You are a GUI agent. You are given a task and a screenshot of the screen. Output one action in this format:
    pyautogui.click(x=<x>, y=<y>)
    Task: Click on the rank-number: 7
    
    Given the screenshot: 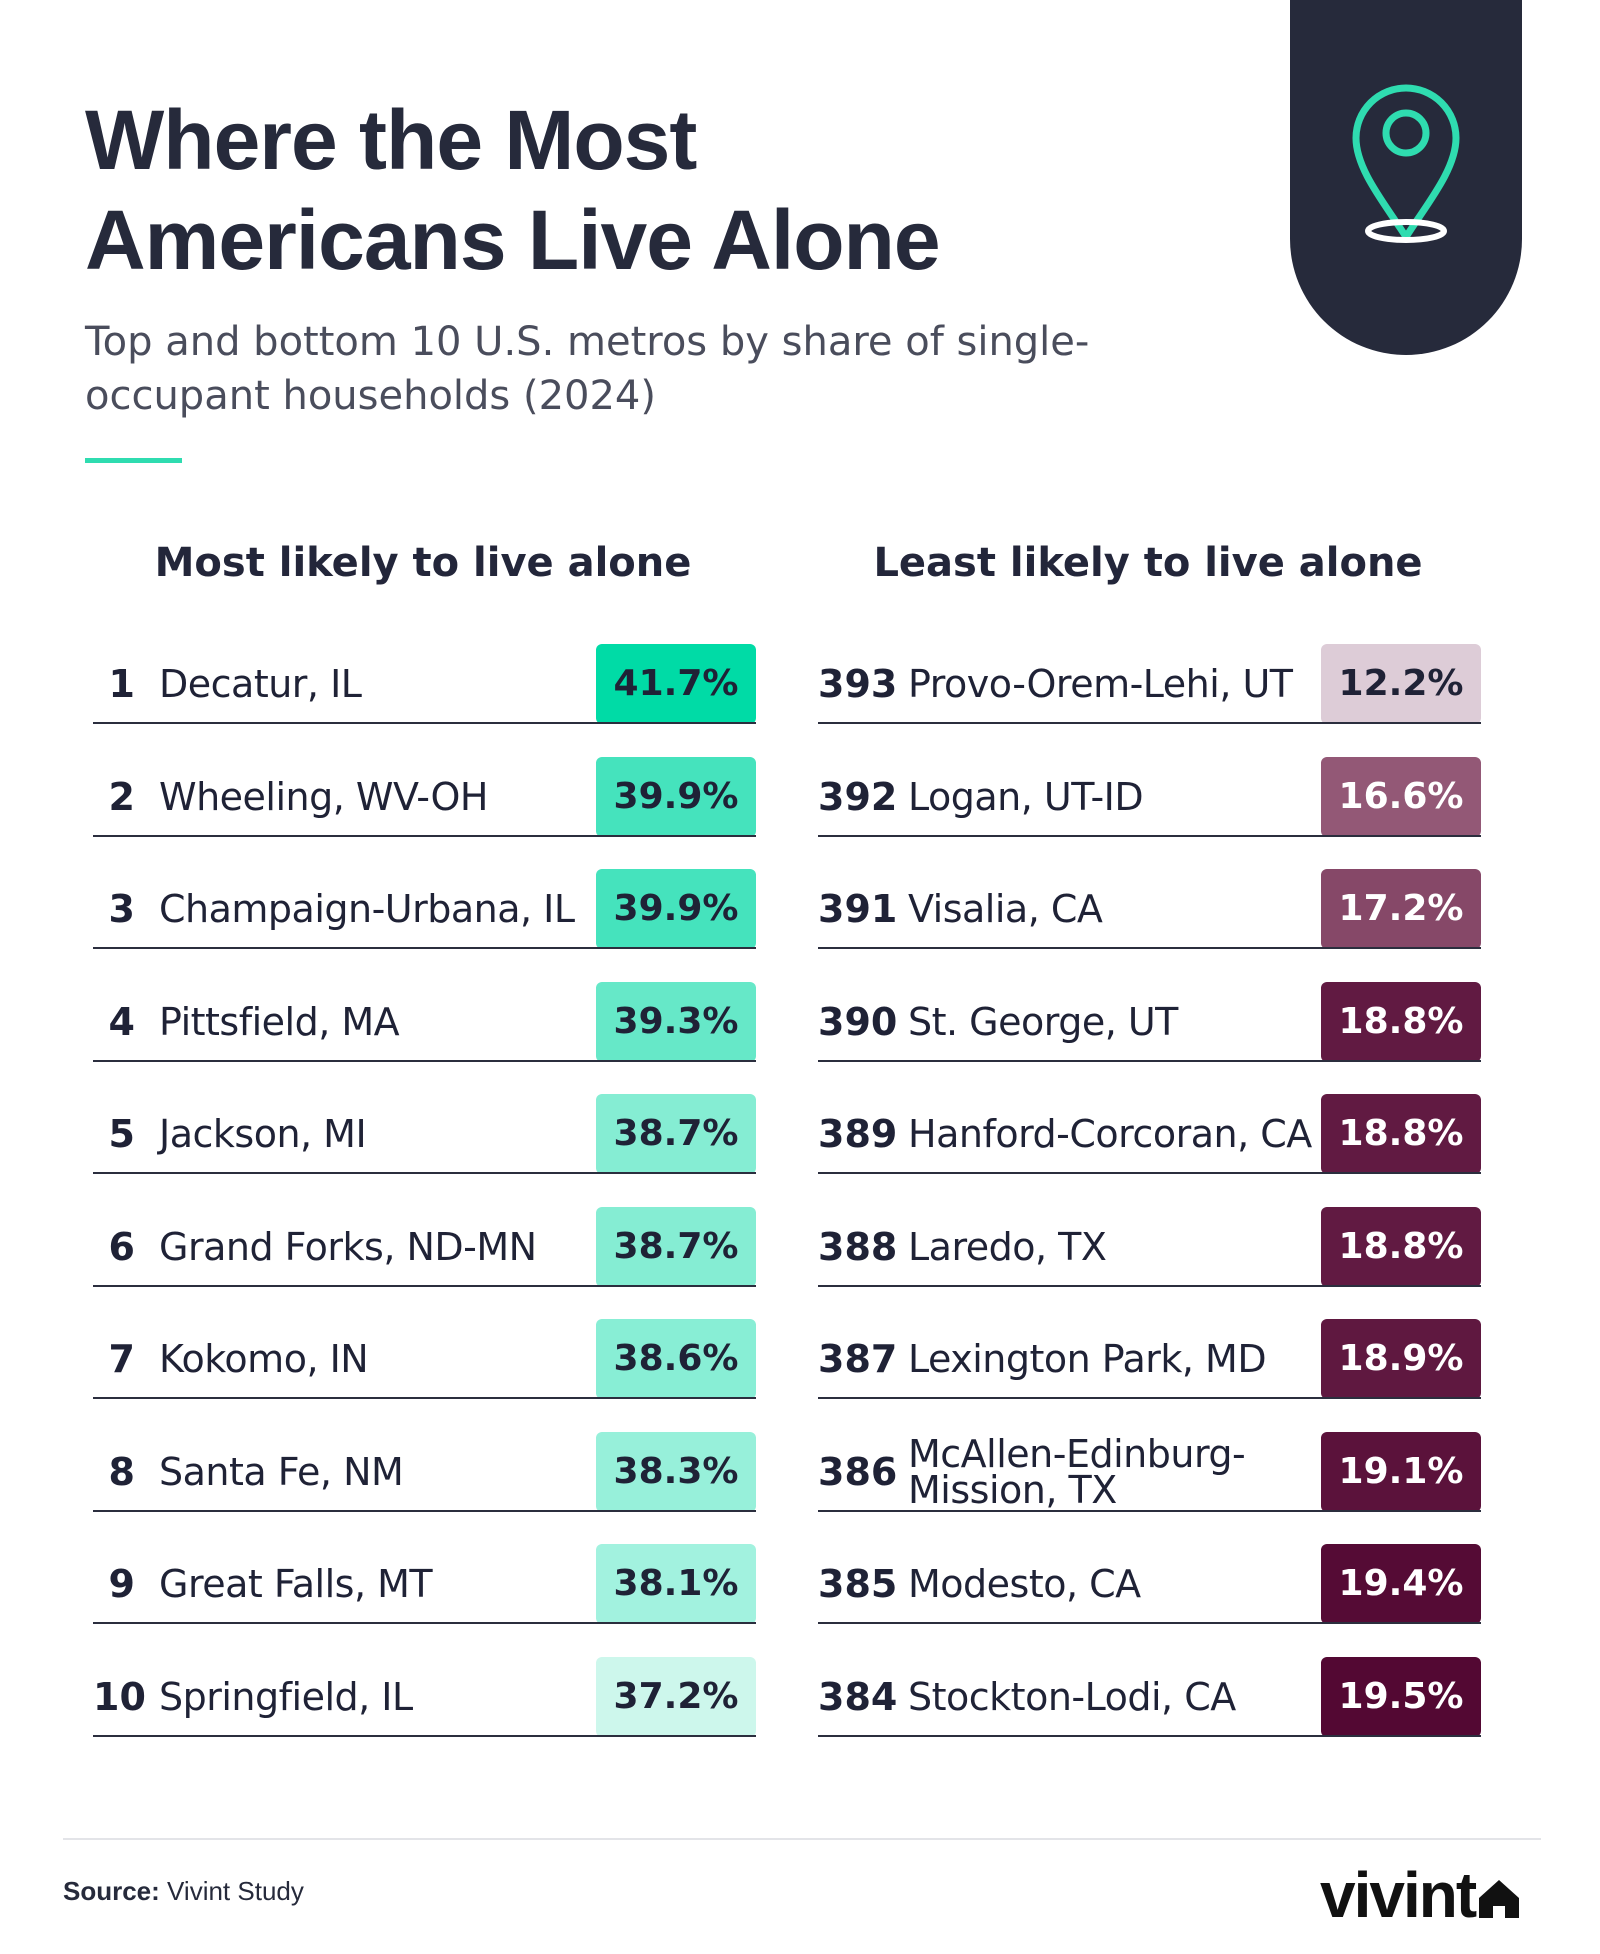 What is the action you would take?
    pyautogui.click(x=121, y=1359)
    